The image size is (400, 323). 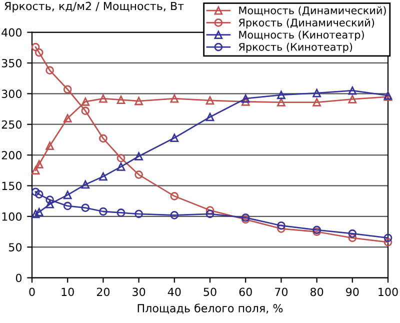 I want to click on x-tick-label: 90, so click(x=352, y=292).